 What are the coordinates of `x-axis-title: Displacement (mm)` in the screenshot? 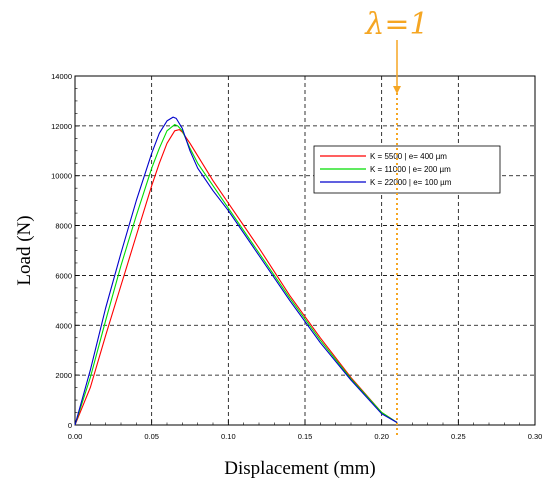 It's located at (299, 468).